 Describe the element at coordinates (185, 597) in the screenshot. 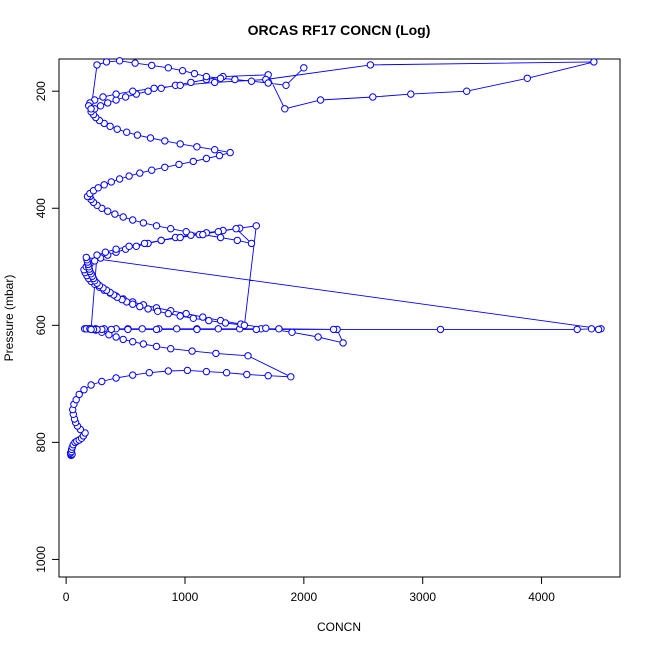

I see `x-tick-label: 1000` at that location.